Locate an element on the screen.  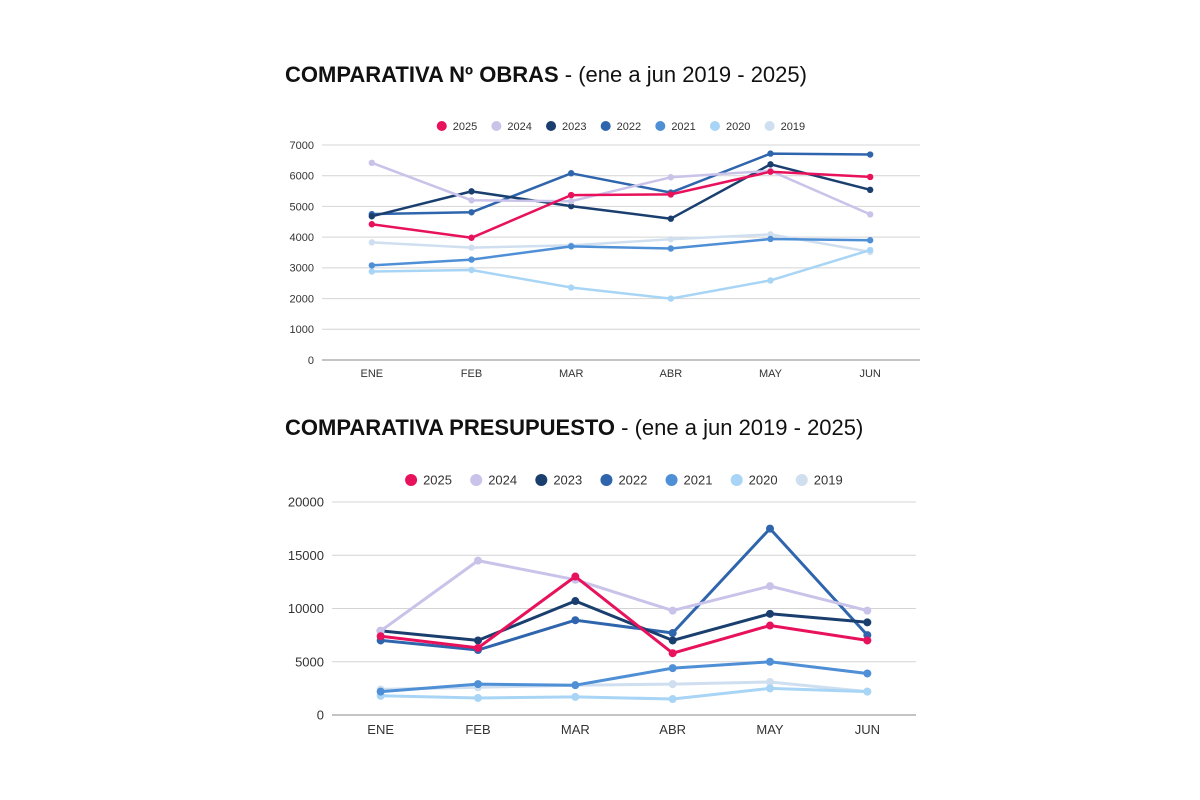
legend-item-2023: 2023 is located at coordinates (566, 127).